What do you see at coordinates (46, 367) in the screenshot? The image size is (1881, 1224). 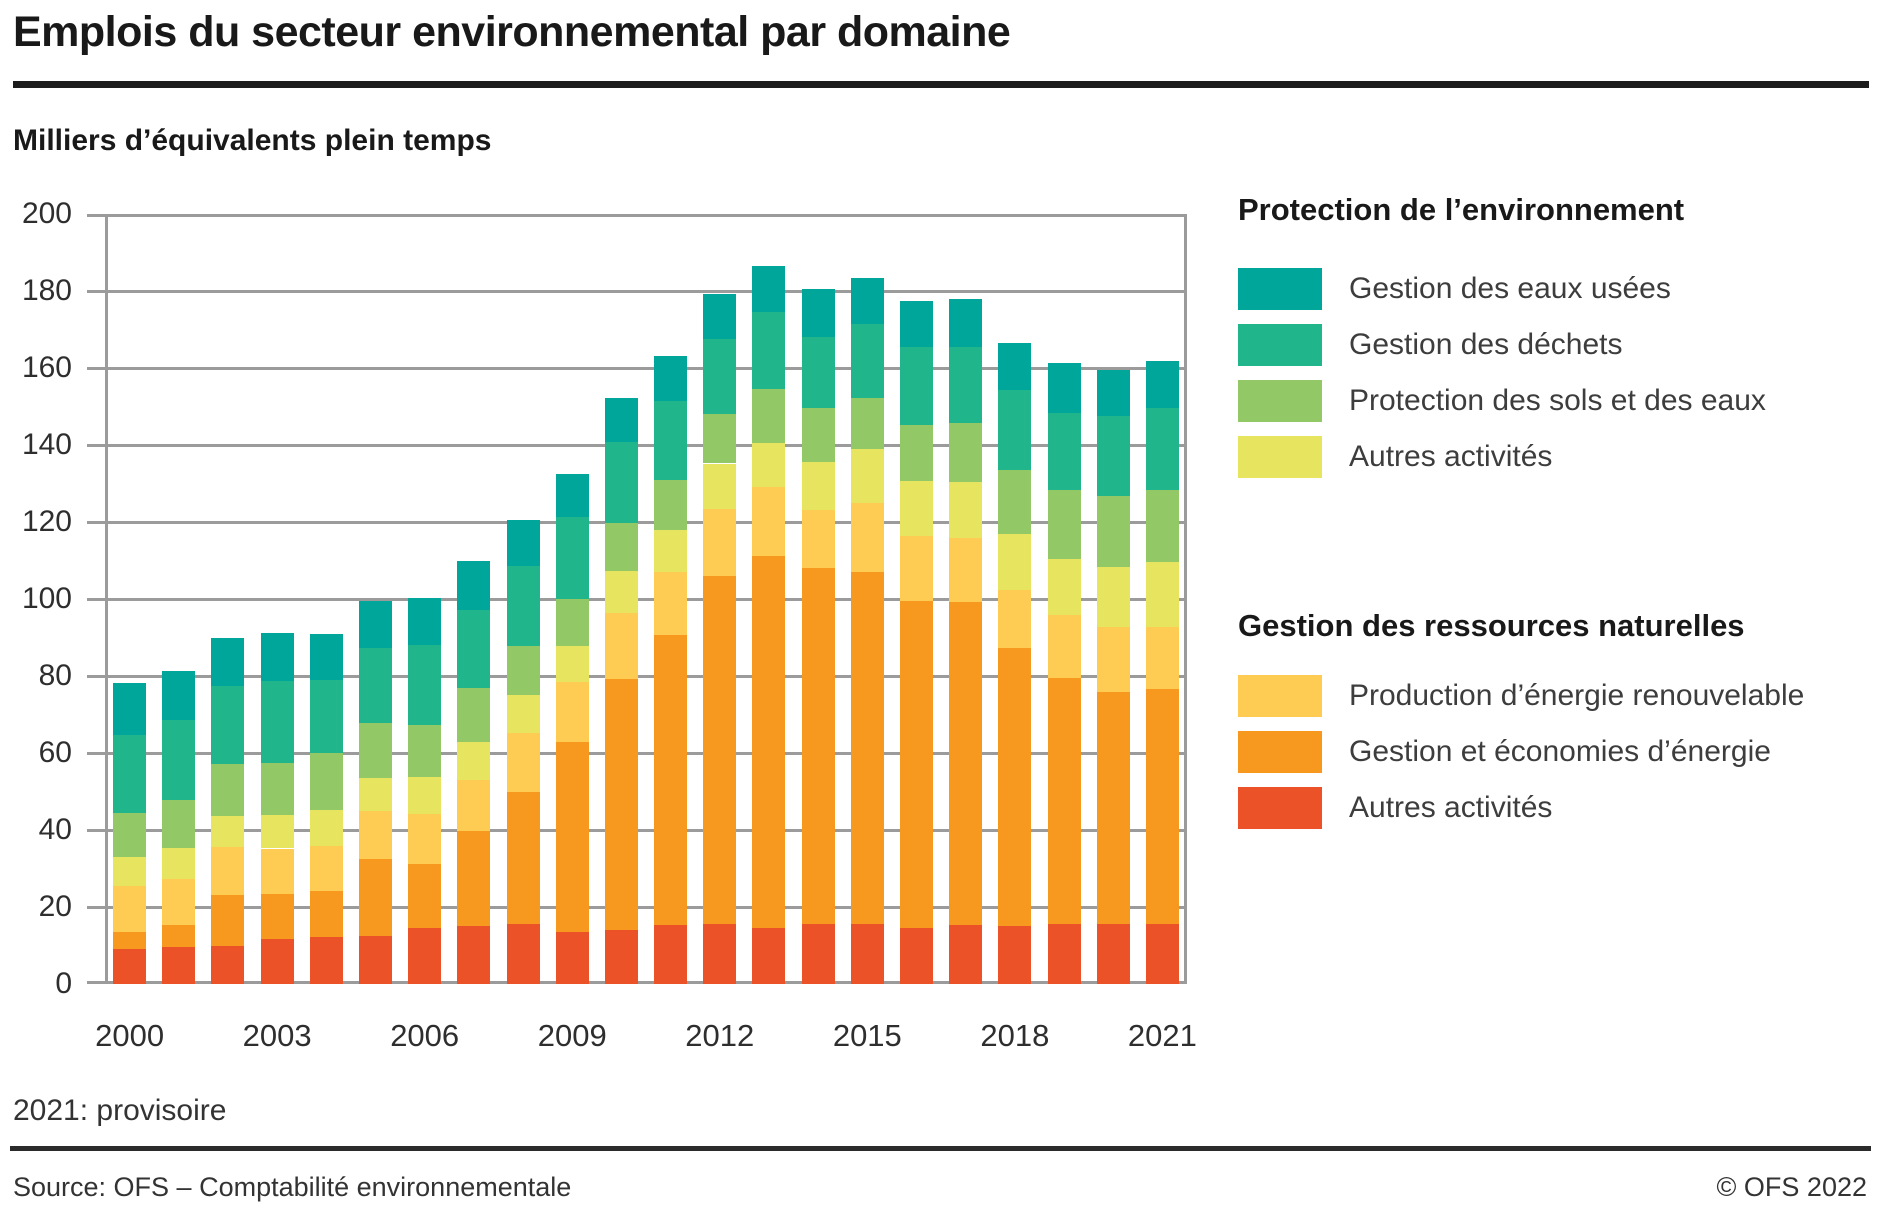 I see `y-axis-label: 160` at bounding box center [46, 367].